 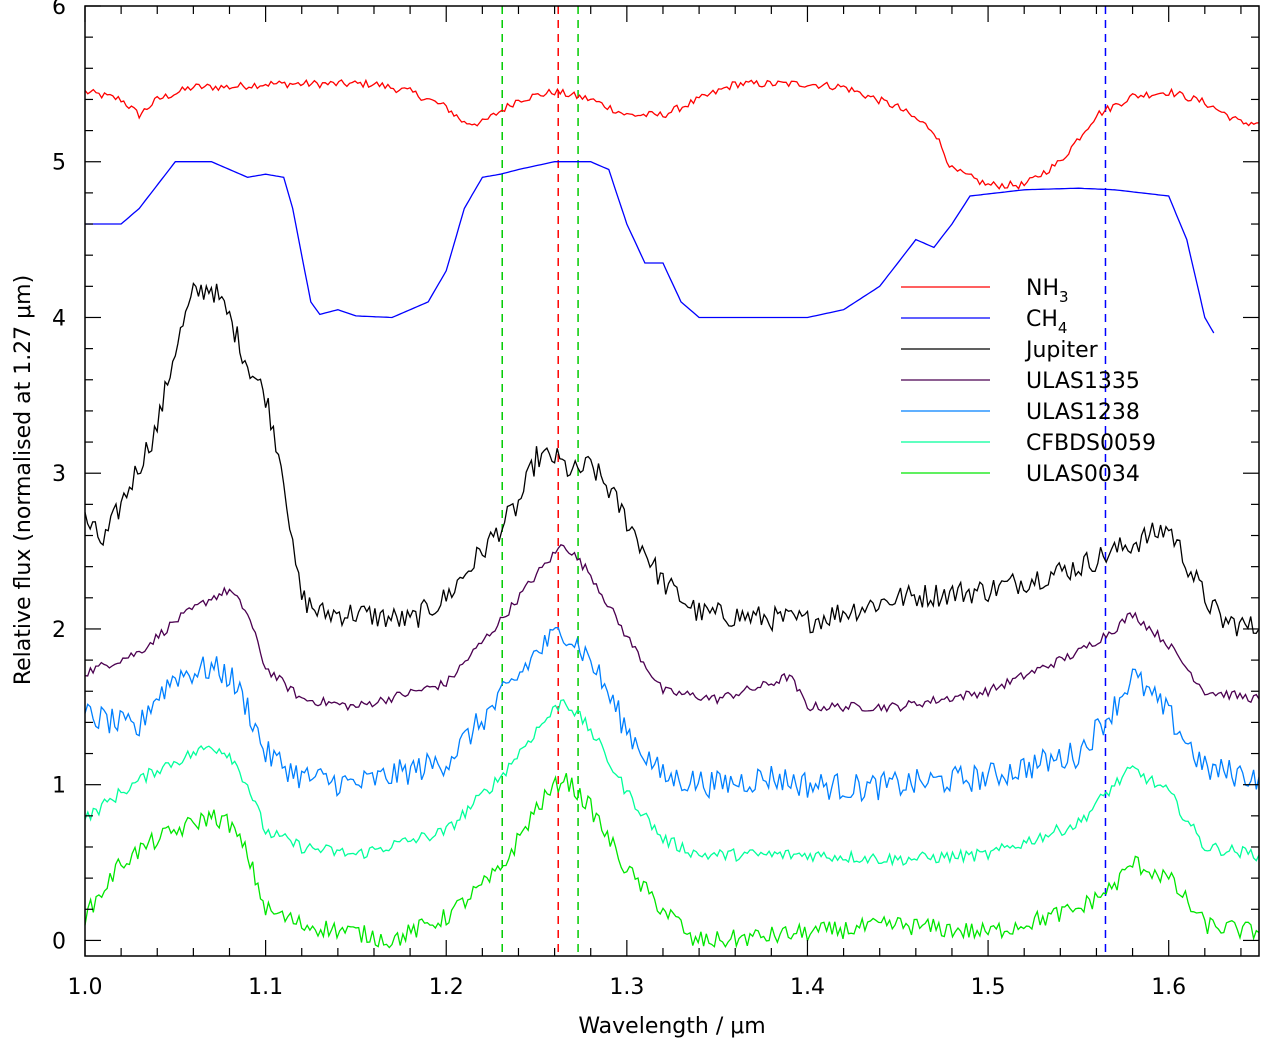 I want to click on legend-label: Jupiter, so click(x=1061, y=350).